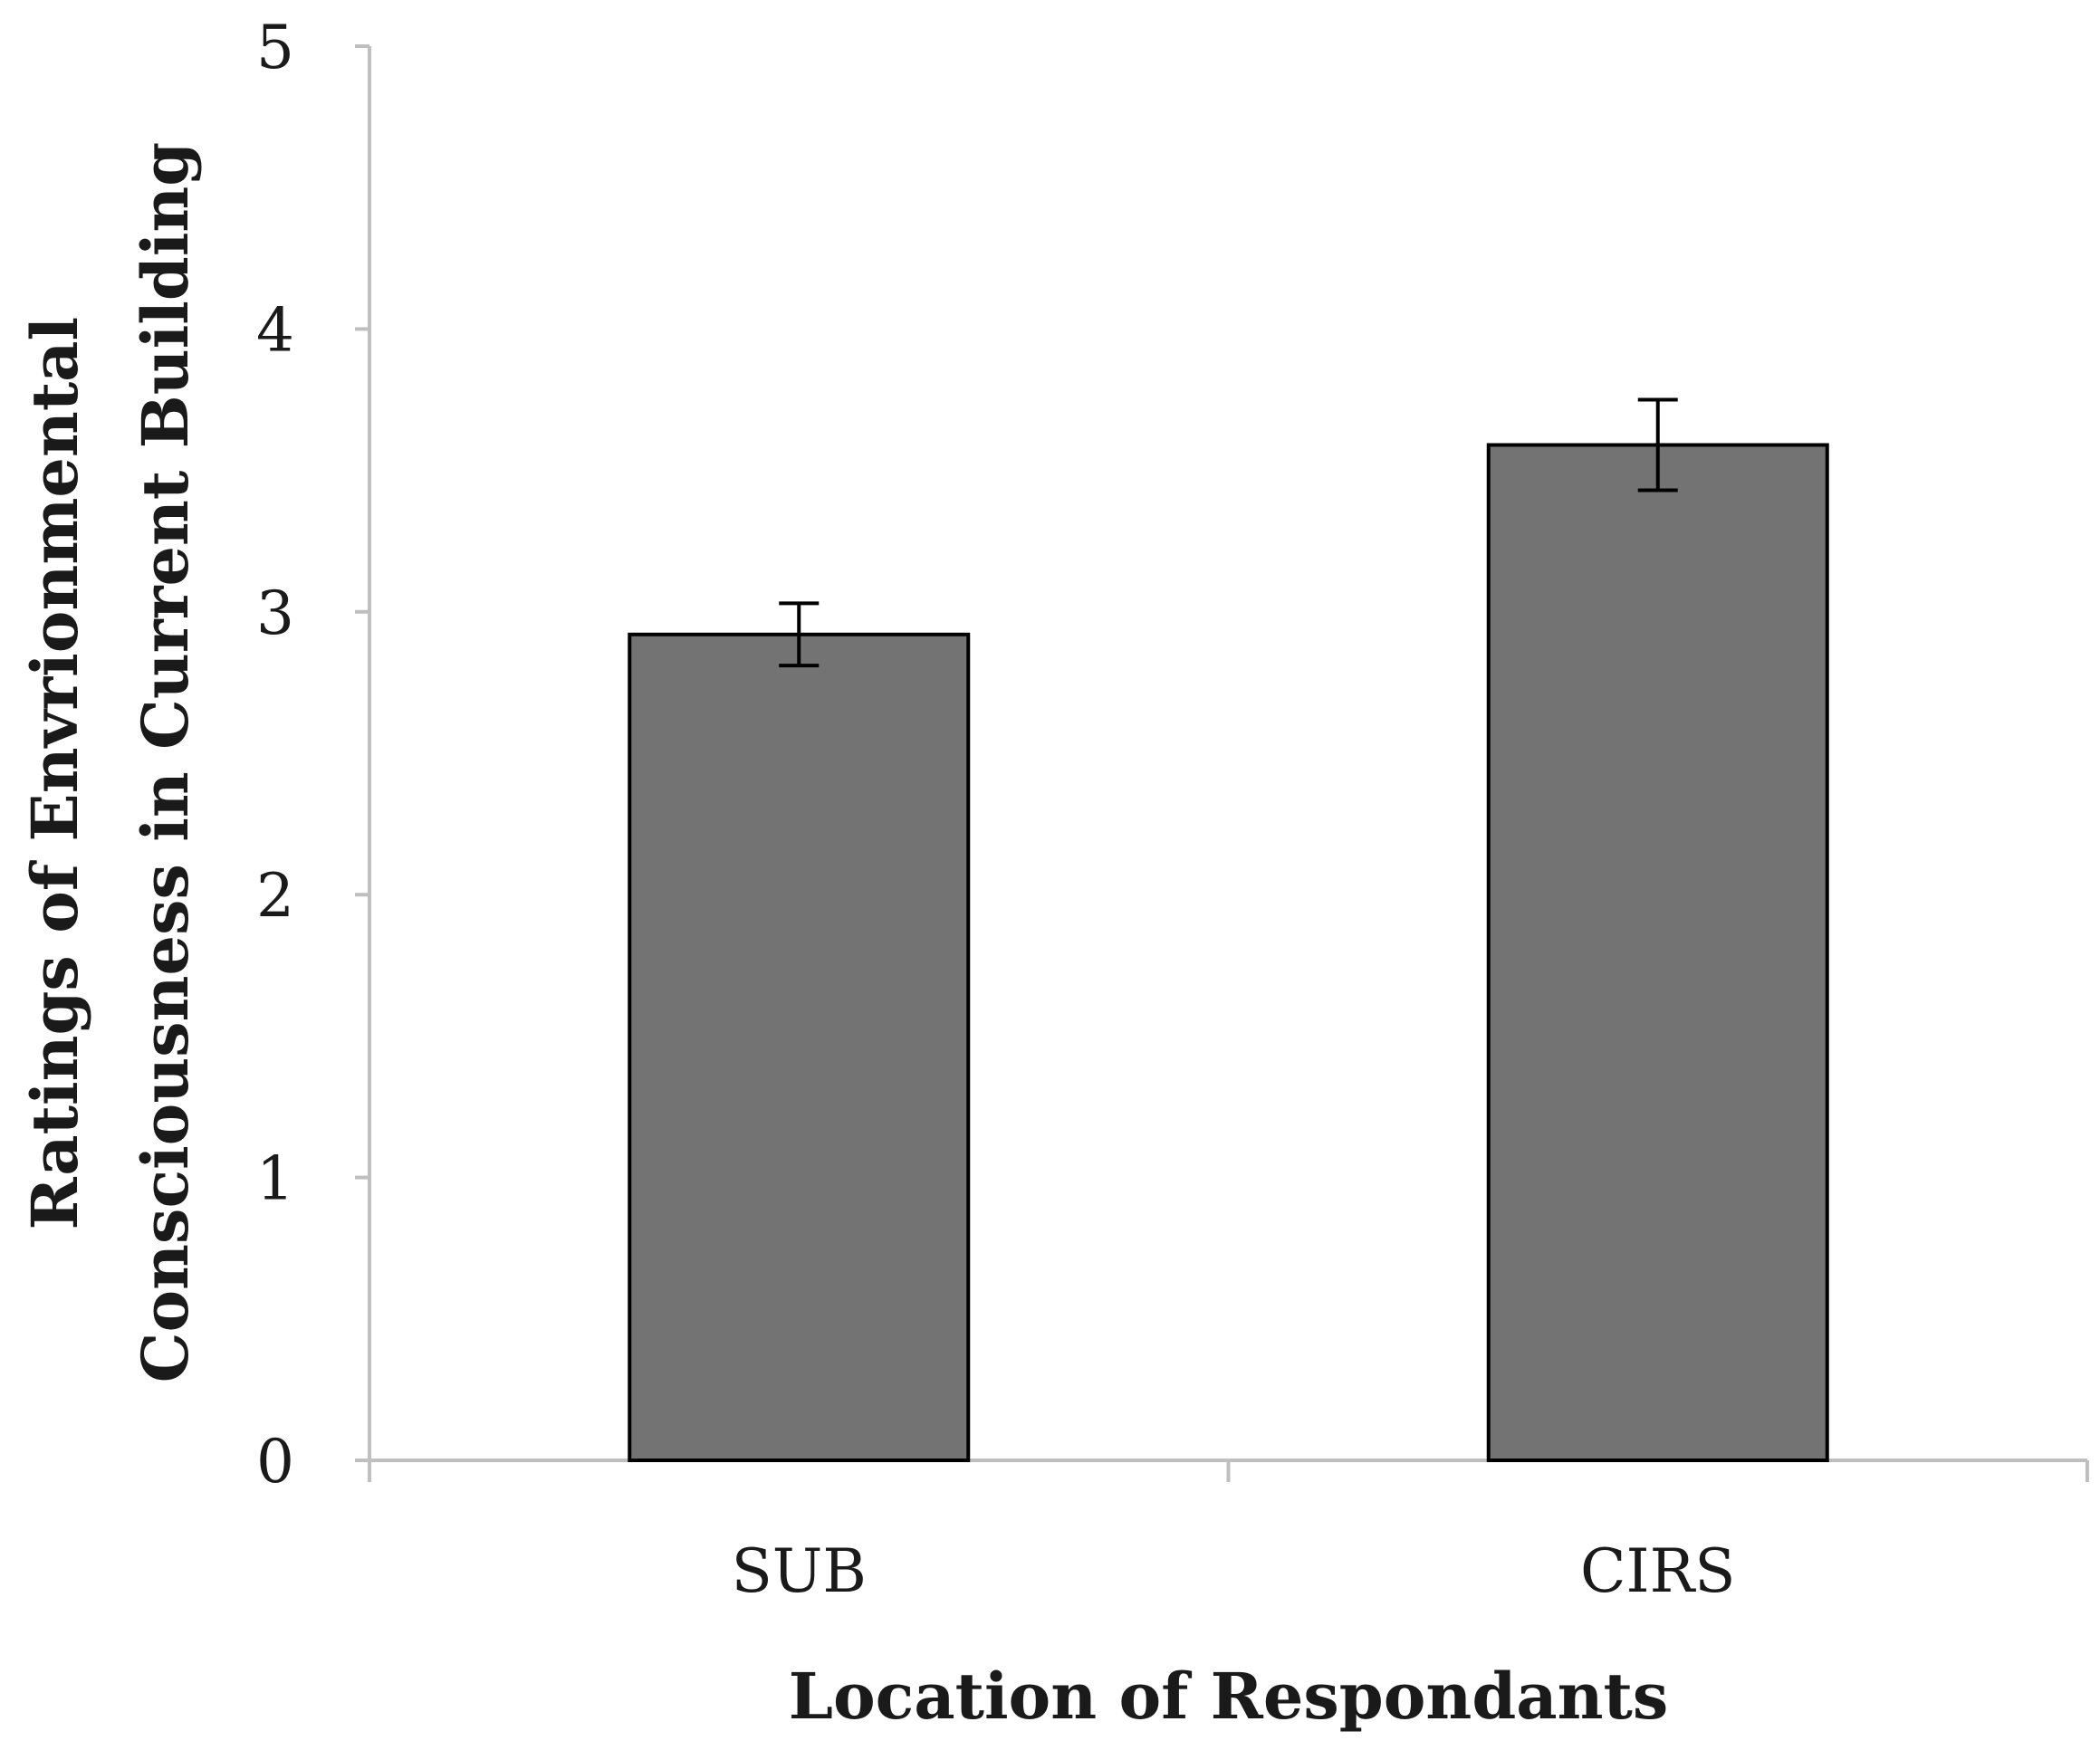  Describe the element at coordinates (799, 1047) in the screenshot. I see `bar-sub` at that location.